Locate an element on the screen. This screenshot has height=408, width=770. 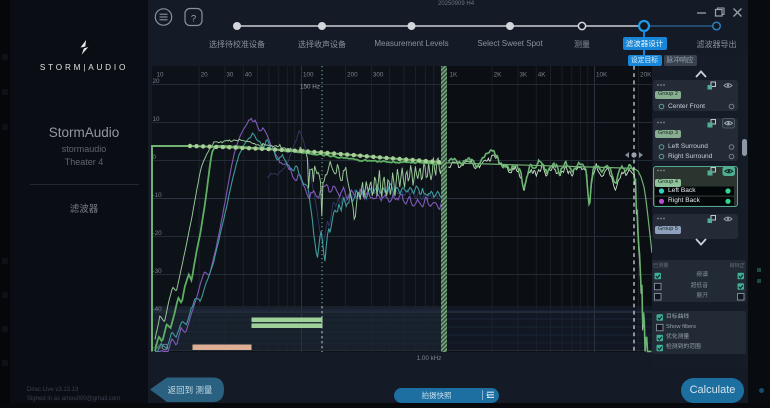
svg-text: 返回到 测量 is located at coordinates (190, 390).